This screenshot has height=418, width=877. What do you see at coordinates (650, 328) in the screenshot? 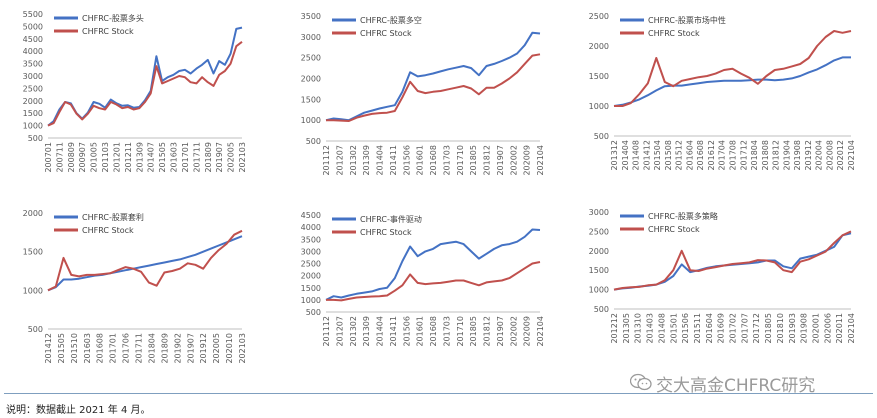
I see `x-tick-label: 201403` at bounding box center [650, 328].